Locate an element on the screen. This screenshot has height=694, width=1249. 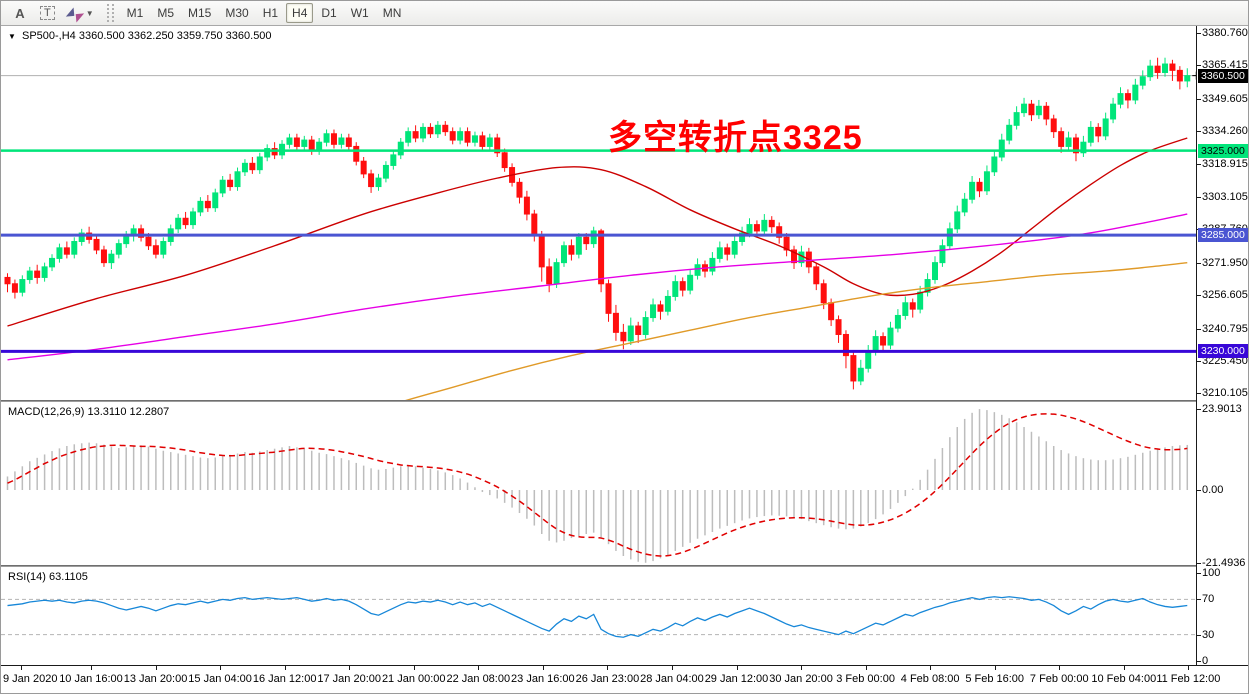
rsi-tick-label: 100 is located at coordinates (1211, 573).